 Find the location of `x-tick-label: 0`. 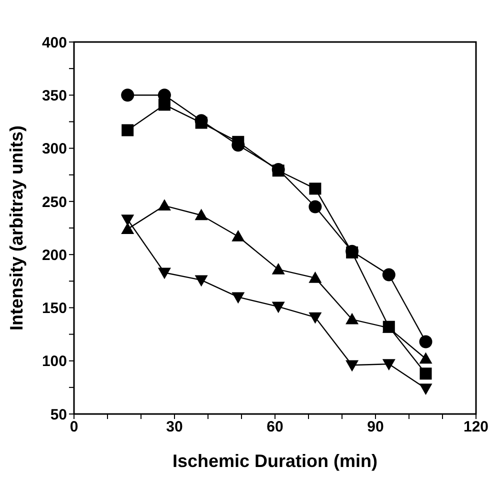

x-tick-label: 0 is located at coordinates (74, 427).